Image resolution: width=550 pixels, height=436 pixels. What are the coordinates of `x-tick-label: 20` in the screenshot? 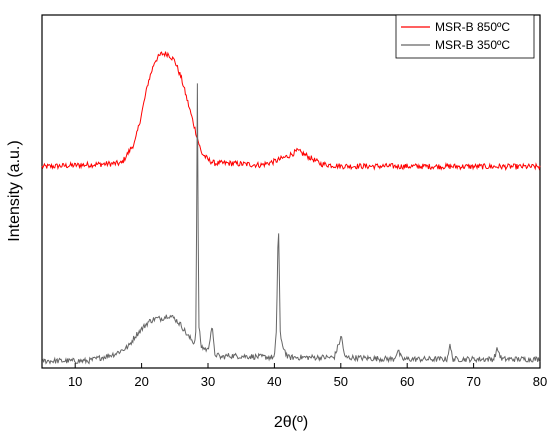 It's located at (141, 381).